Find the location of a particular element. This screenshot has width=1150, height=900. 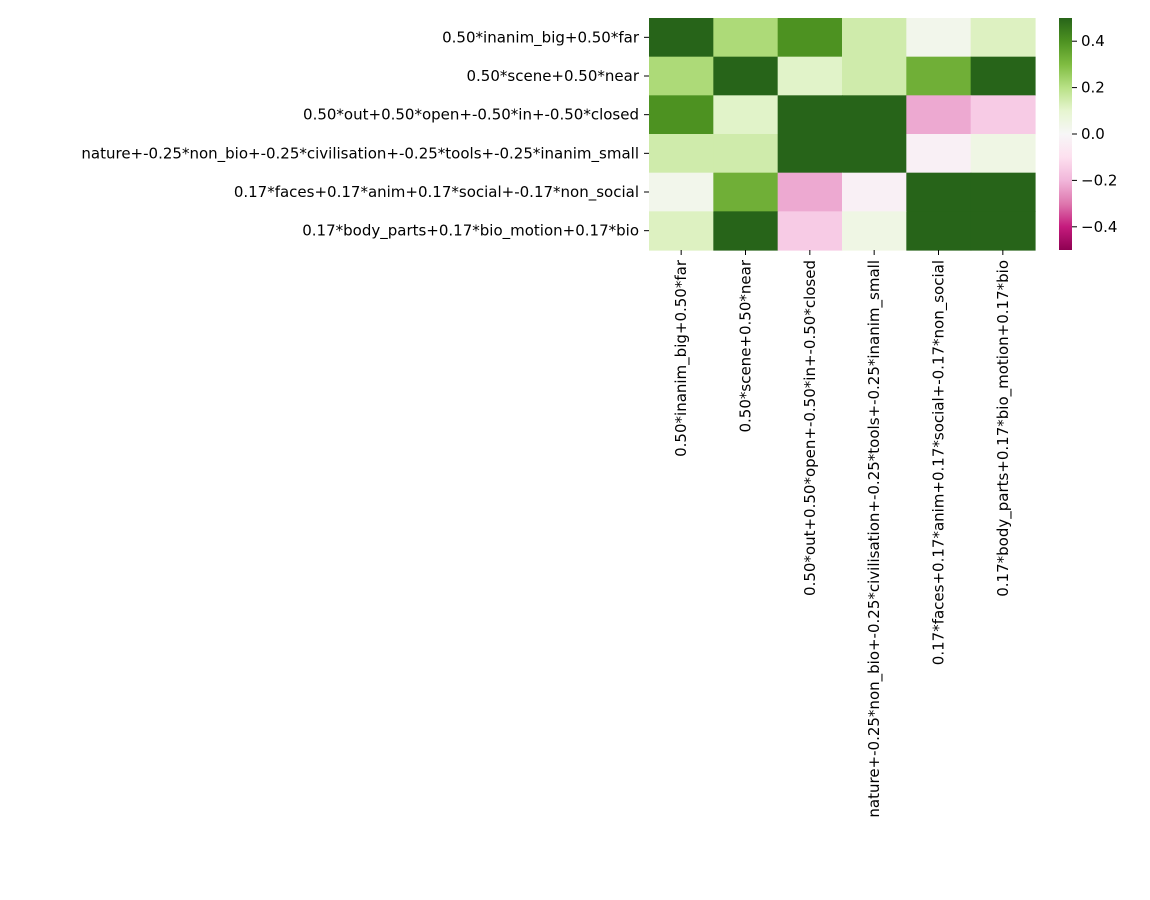

heatmap-cell-r0-c1 is located at coordinates (746, 38).